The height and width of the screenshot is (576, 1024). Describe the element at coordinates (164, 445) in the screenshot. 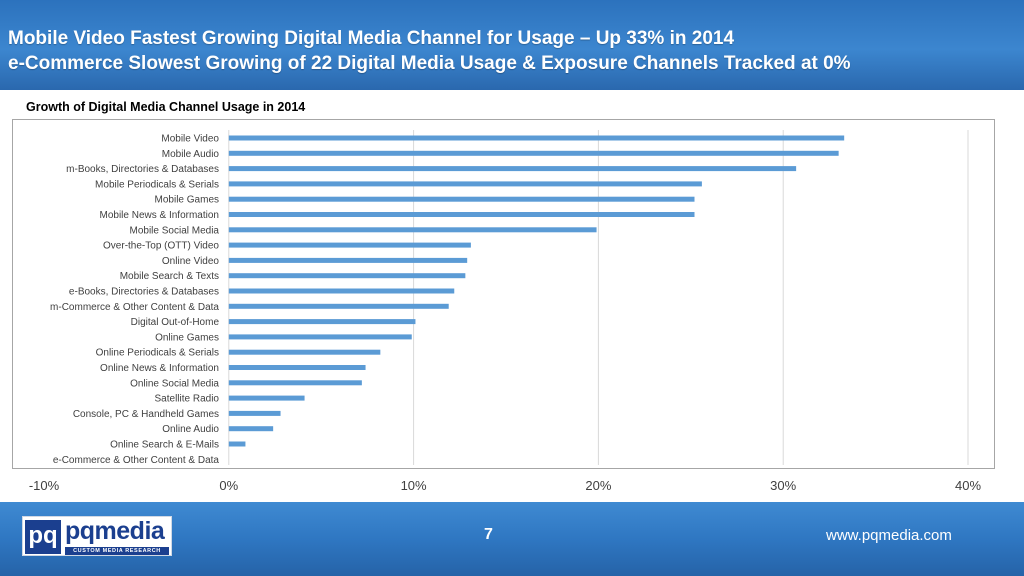

I see `category-label: Online Search & E-Mails` at that location.